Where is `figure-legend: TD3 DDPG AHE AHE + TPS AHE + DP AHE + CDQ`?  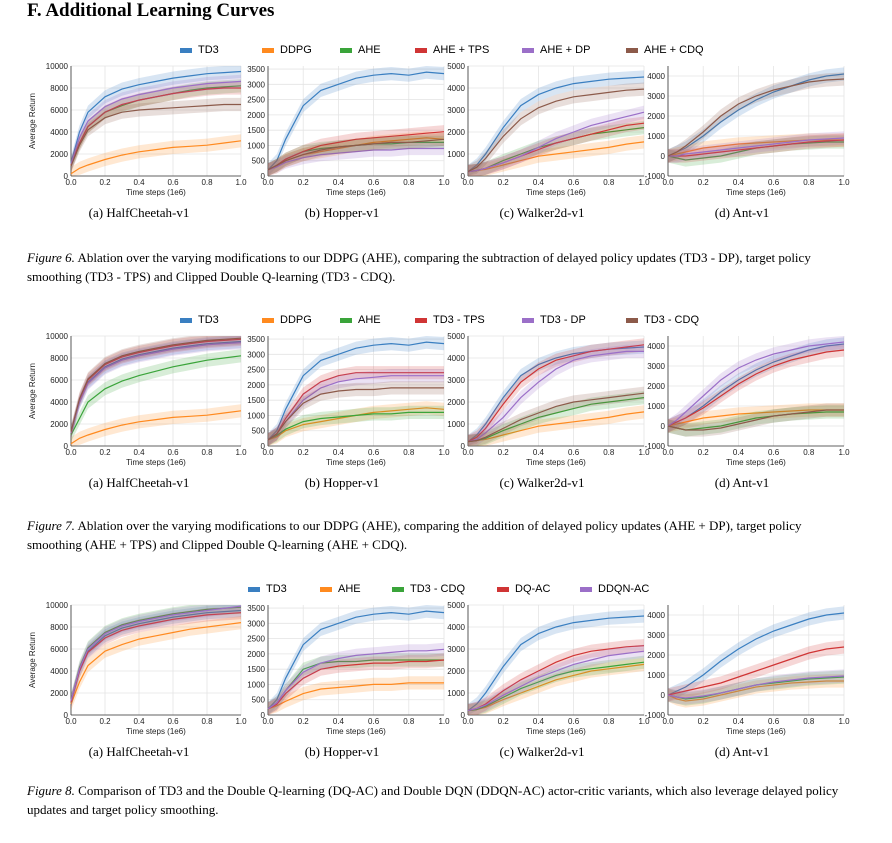 figure-legend: TD3 DDPG AHE AHE + TPS AHE + DP AHE + CDQ is located at coordinates (446, 54).